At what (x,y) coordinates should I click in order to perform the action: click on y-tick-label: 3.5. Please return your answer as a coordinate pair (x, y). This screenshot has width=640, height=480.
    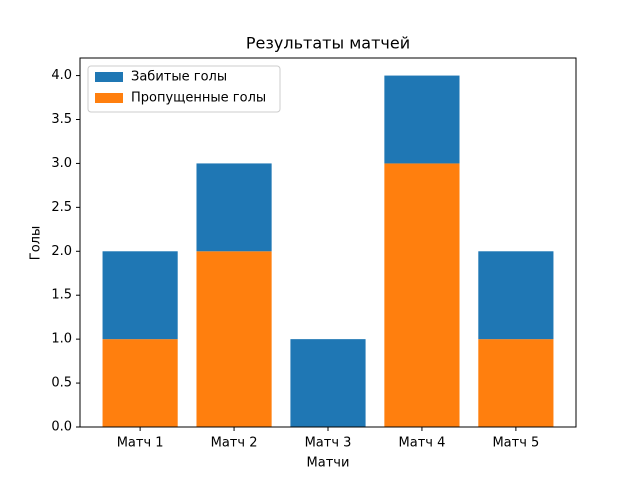
    Looking at the image, I should click on (61, 119).